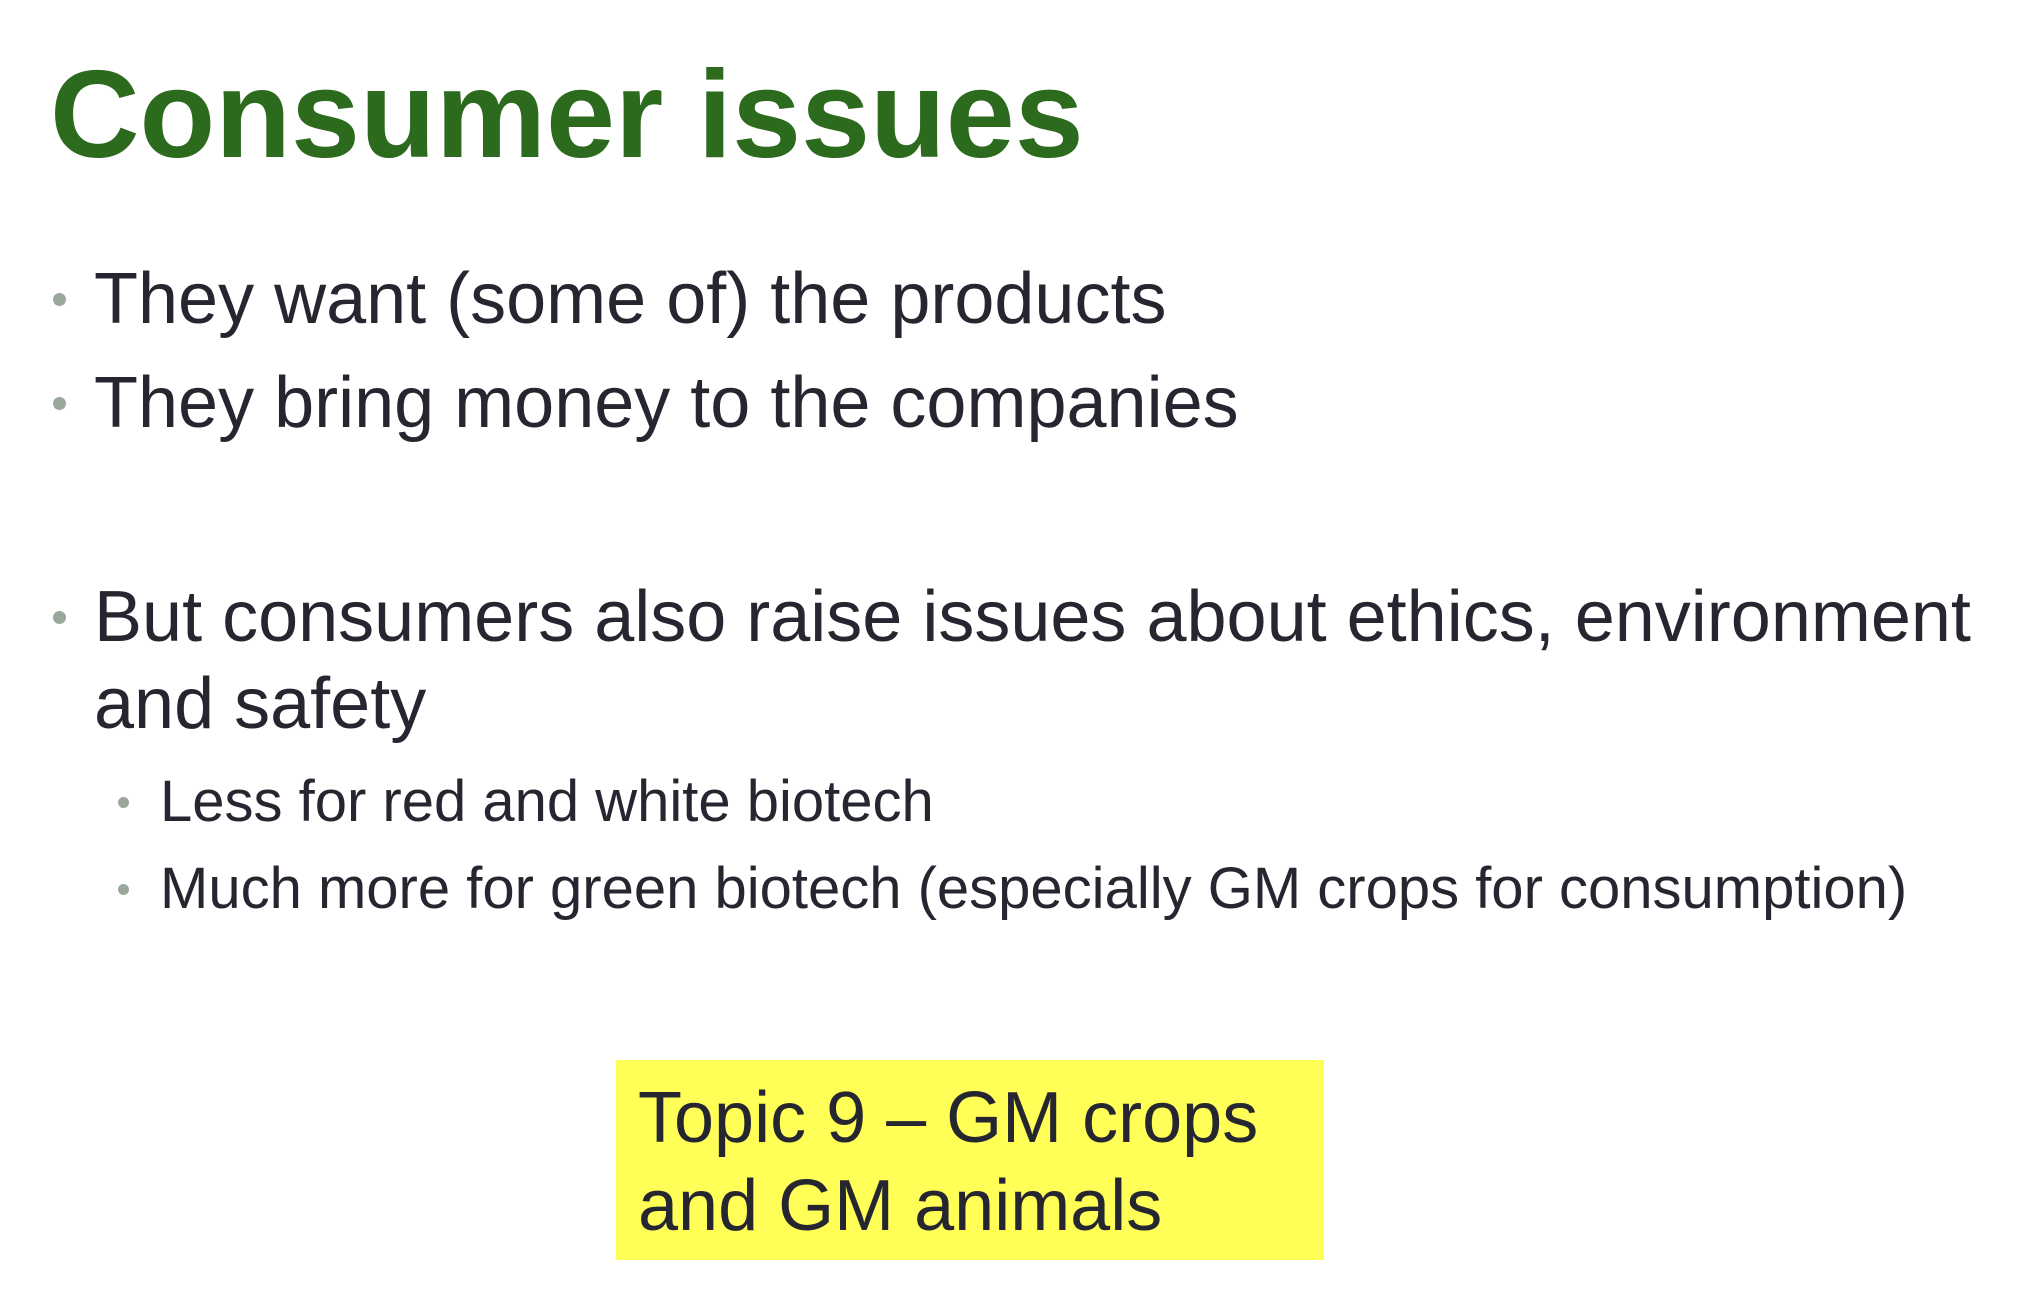 The width and height of the screenshot is (2040, 1304). Describe the element at coordinates (666, 403) in the screenshot. I see `bullet-text: They bring money to the companies` at that location.